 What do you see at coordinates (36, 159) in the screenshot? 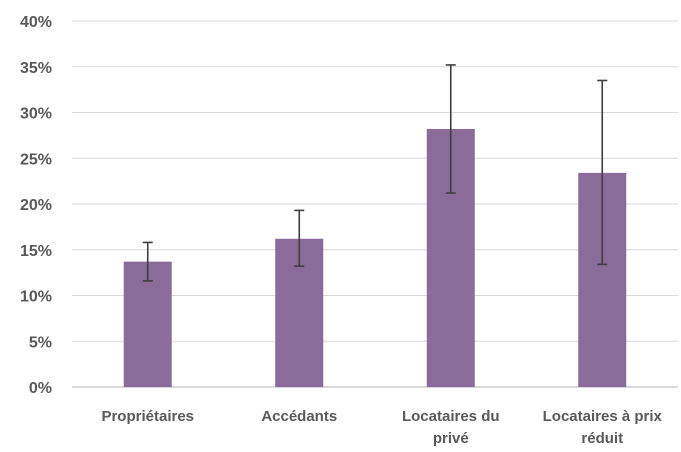
I see `y-tick-label: 25%` at bounding box center [36, 159].